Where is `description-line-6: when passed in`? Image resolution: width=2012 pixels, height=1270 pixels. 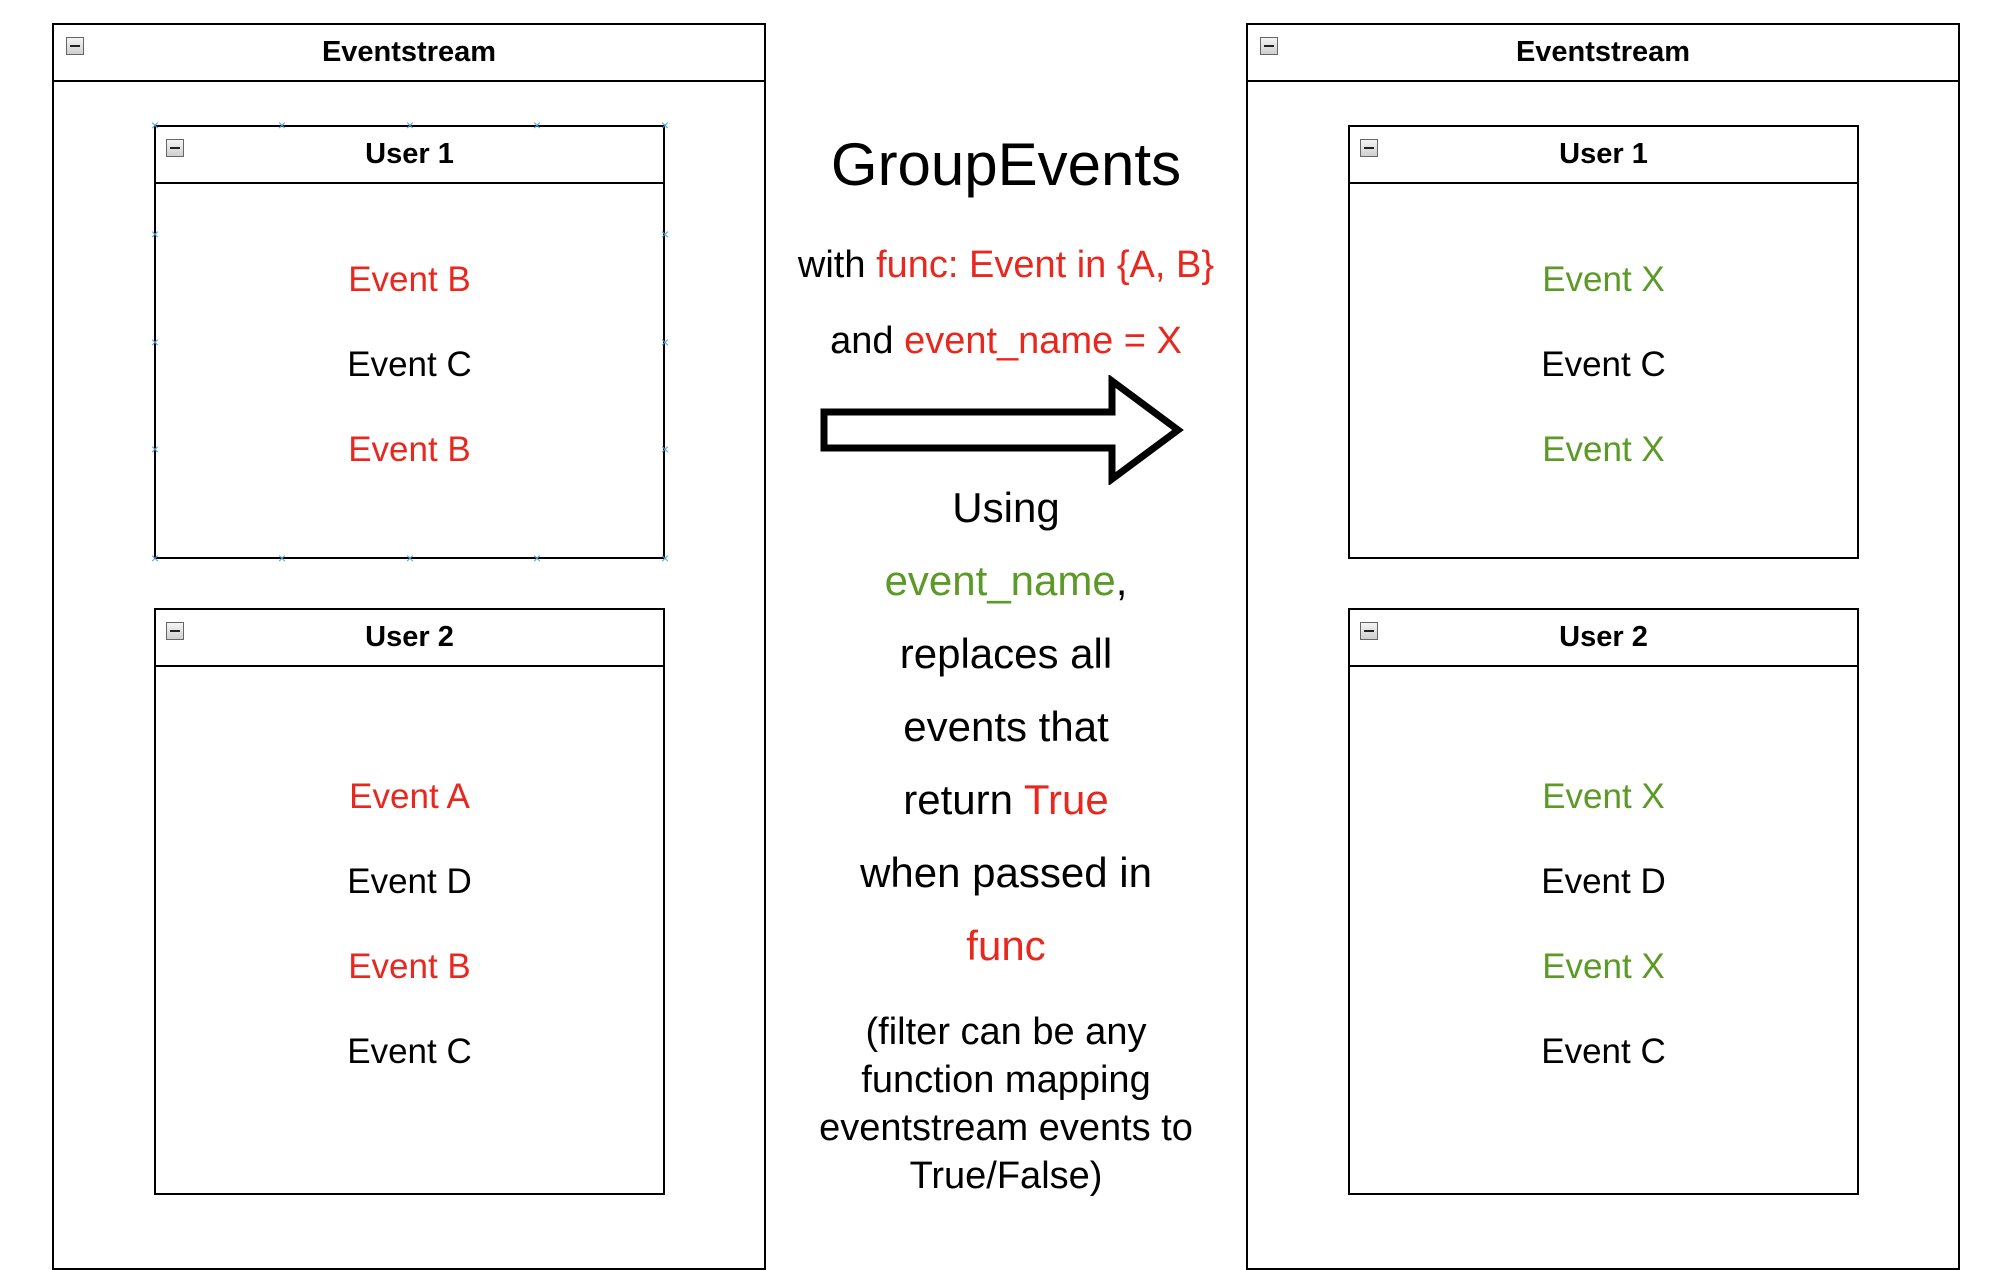 description-line-6: when passed in is located at coordinates (1006, 872).